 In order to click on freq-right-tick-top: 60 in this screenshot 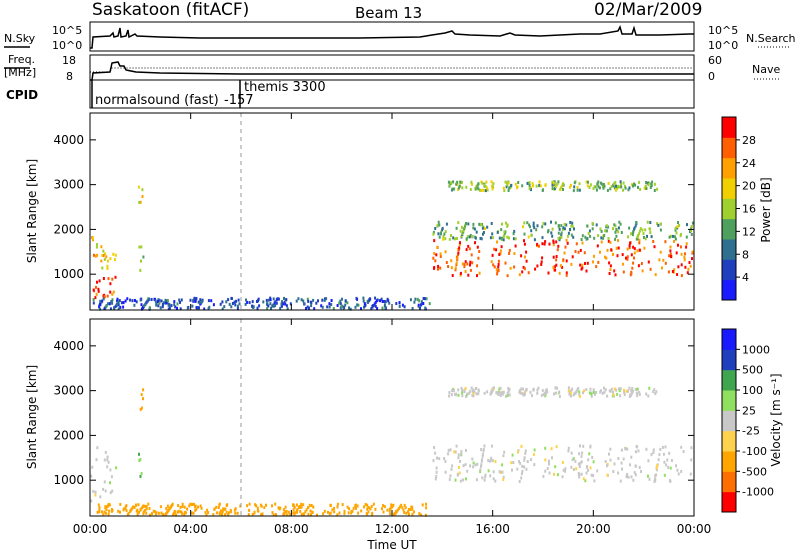, I will do `click(715, 60)`.